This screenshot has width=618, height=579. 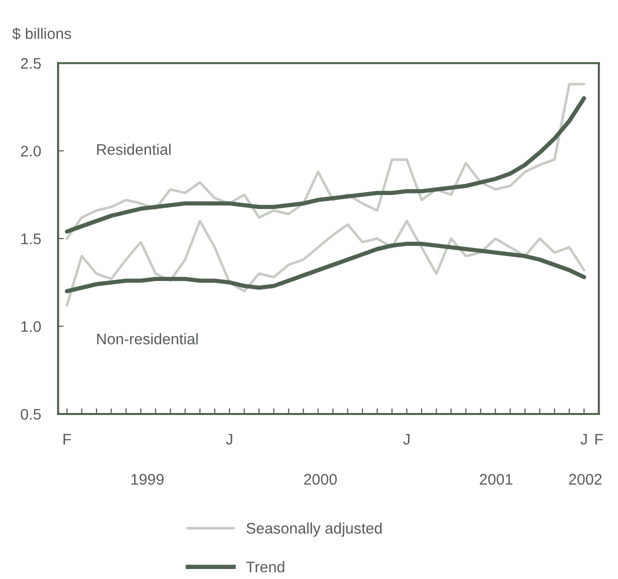 What do you see at coordinates (30, 414) in the screenshot?
I see `y-tick-label: 0.5` at bounding box center [30, 414].